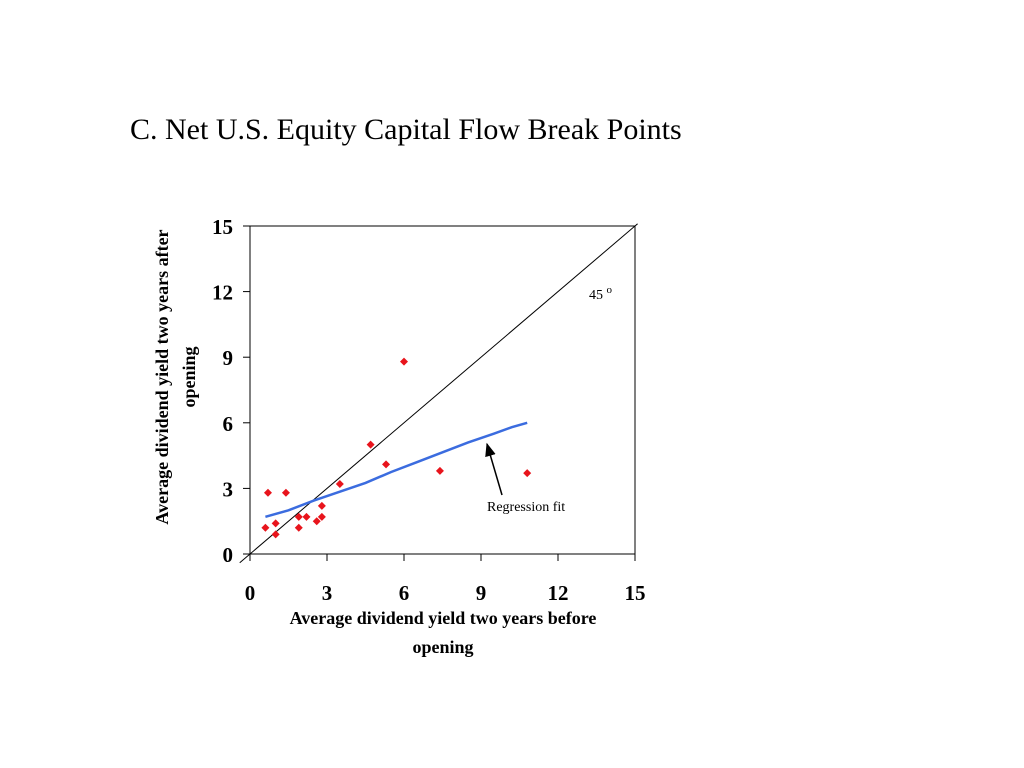 The image size is (1024, 768). Describe the element at coordinates (228, 489) in the screenshot. I see `y-tick-label: 3` at that location.